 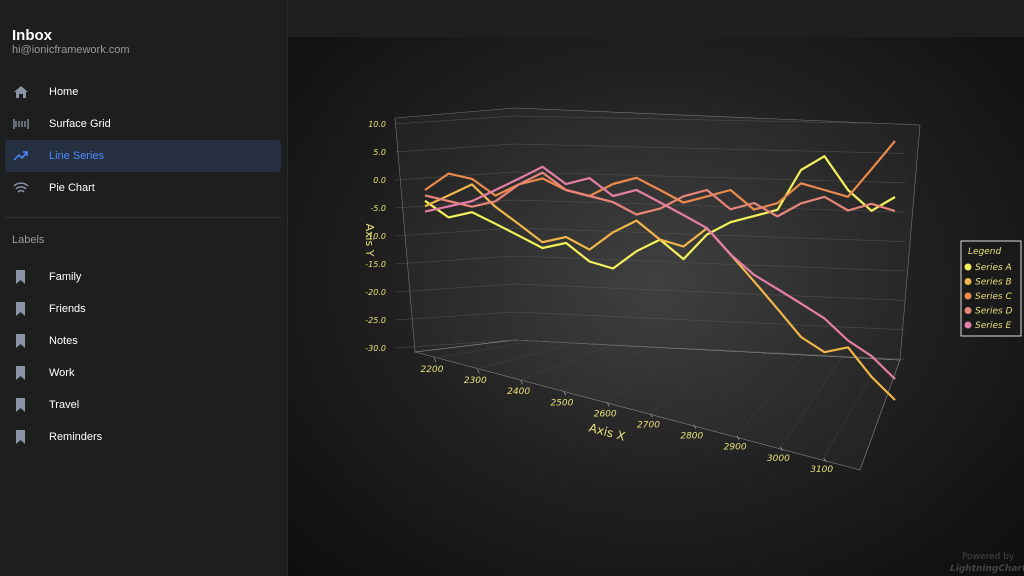 What do you see at coordinates (143, 341) in the screenshot?
I see `menu-item: Notes` at bounding box center [143, 341].